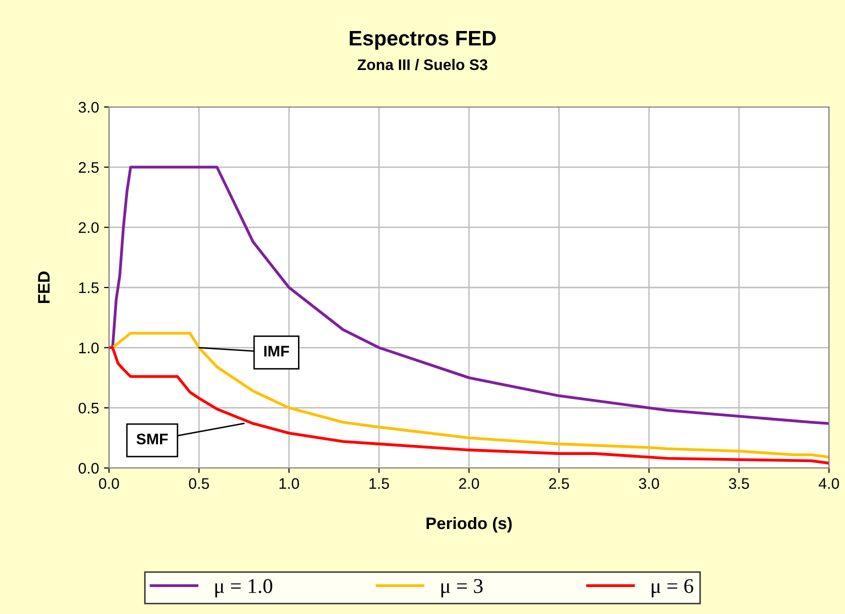 This screenshot has width=845, height=614. What do you see at coordinates (469, 524) in the screenshot?
I see `x-axis-title: Periodo (s)` at bounding box center [469, 524].